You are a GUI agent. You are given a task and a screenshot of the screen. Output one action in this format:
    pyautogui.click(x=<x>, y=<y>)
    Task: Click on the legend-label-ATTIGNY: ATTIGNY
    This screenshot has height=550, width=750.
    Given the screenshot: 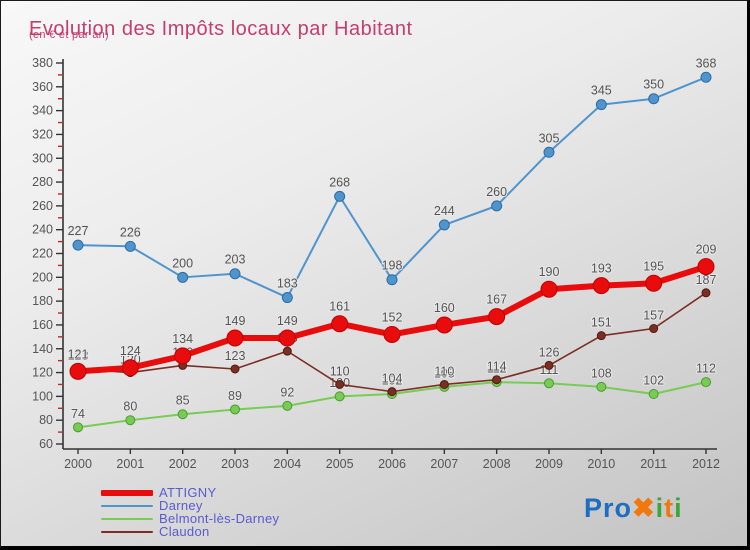 What is the action you would take?
    pyautogui.click(x=188, y=492)
    